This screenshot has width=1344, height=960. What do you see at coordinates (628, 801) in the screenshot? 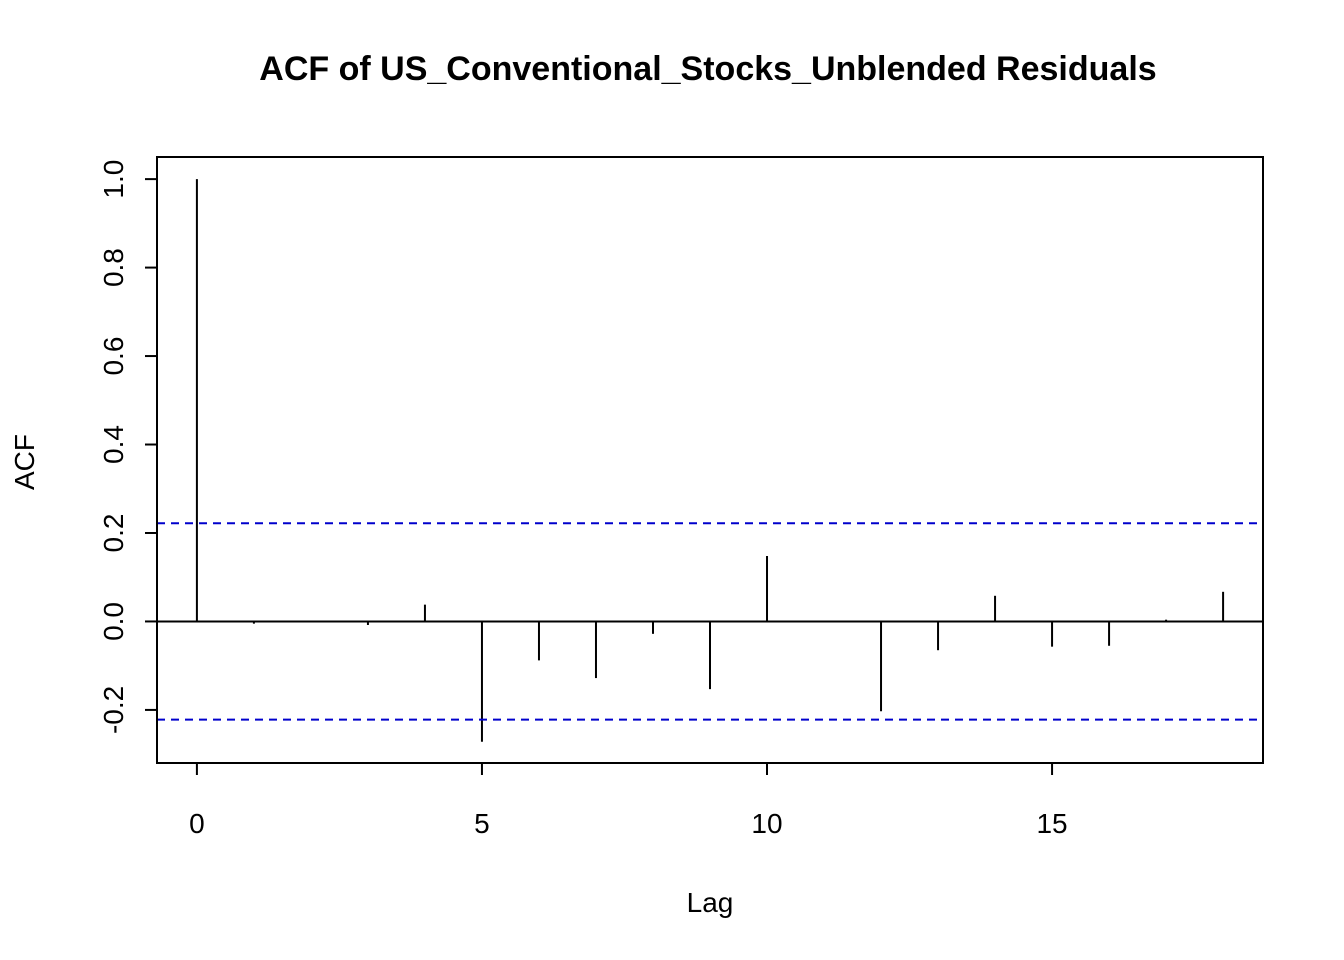
I see `x-axis: 0 5 10 15` at bounding box center [628, 801].